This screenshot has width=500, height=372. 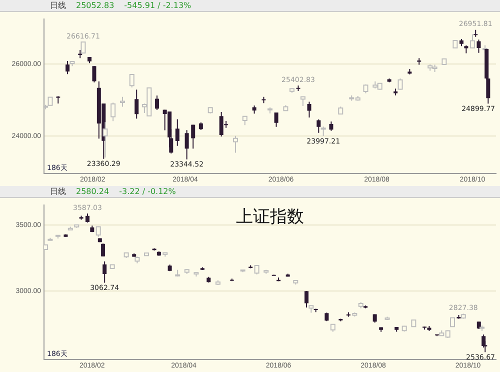 I want to click on text: 2580.24, so click(x=93, y=191).